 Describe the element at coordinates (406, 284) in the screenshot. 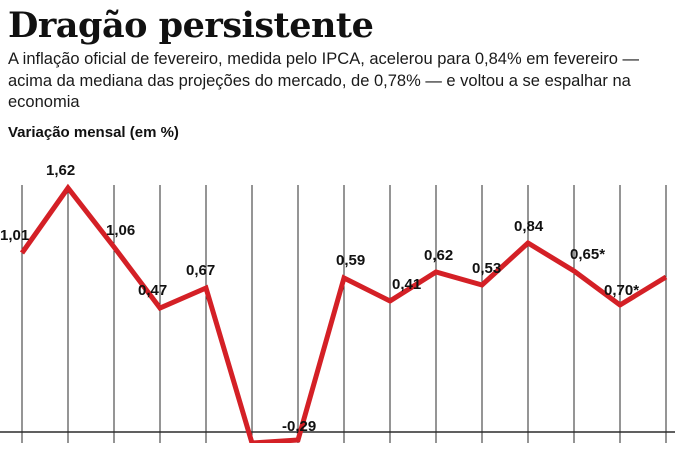

I see `data-label-8: 0,41` at that location.